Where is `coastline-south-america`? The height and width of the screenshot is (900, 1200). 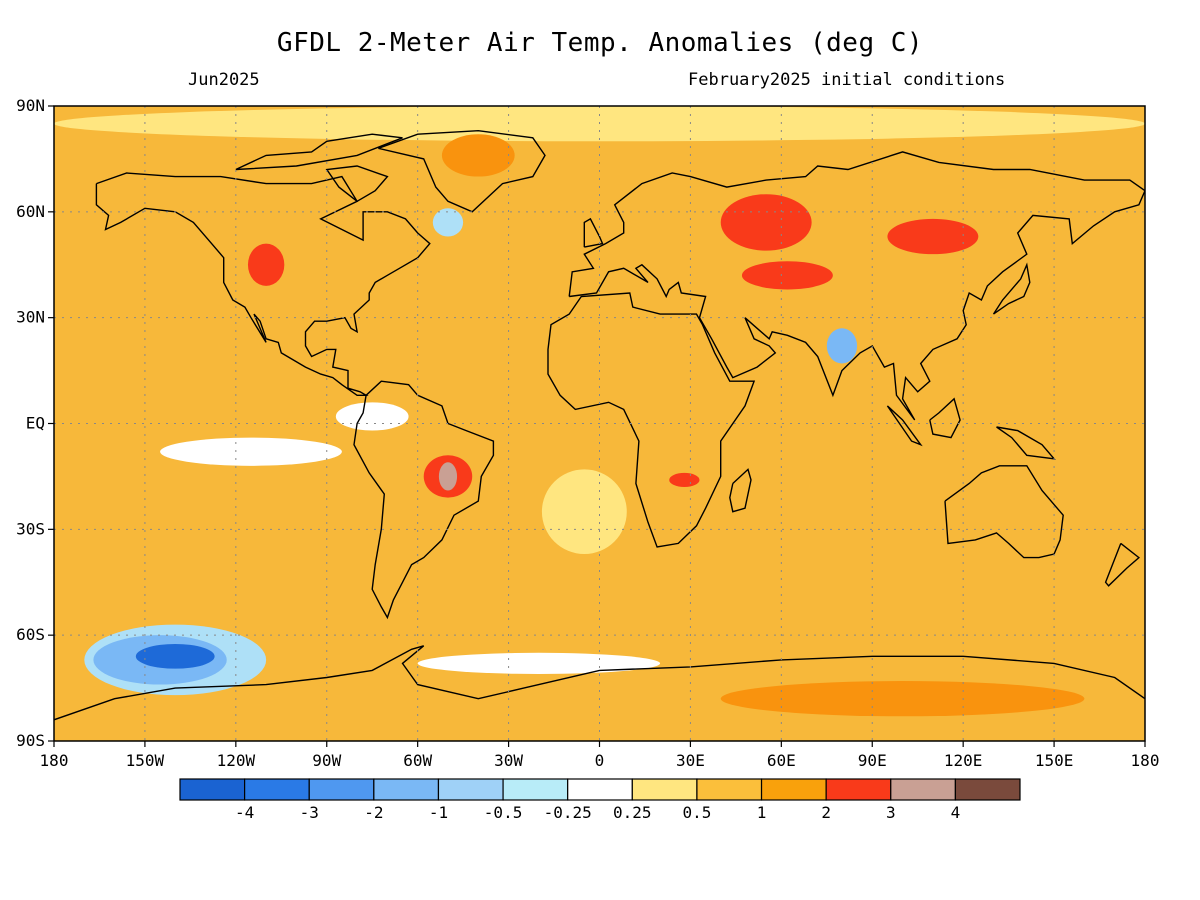
coastline-south-america is located at coordinates (424, 500).